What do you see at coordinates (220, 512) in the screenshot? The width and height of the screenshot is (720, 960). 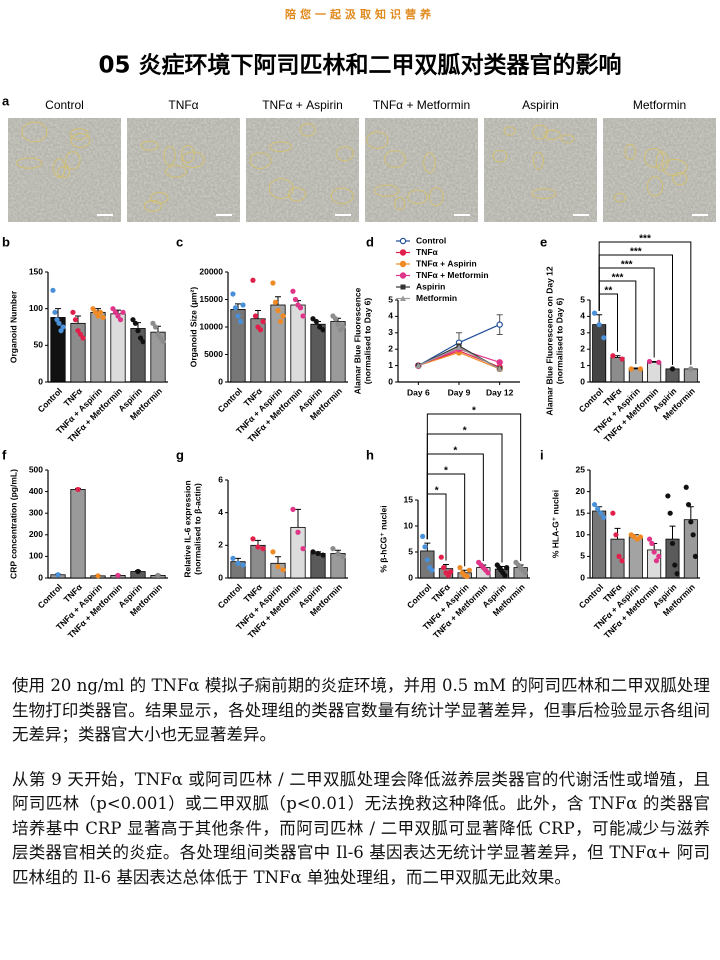 I see `y-tick-label: 4` at bounding box center [220, 512].